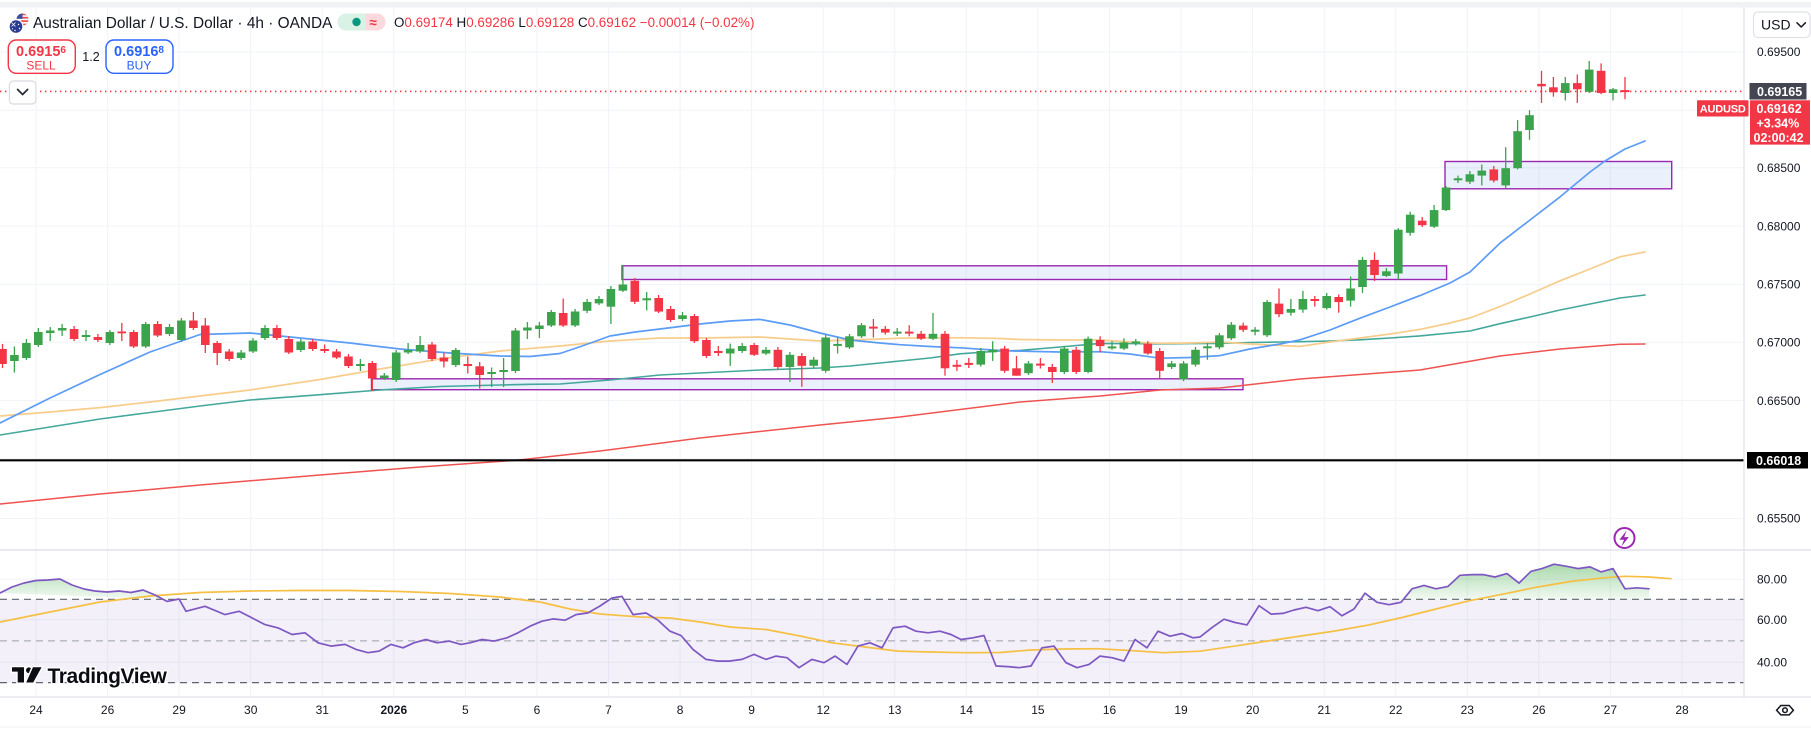  Describe the element at coordinates (251, 710) in the screenshot. I see `svg-text: 30` at that location.